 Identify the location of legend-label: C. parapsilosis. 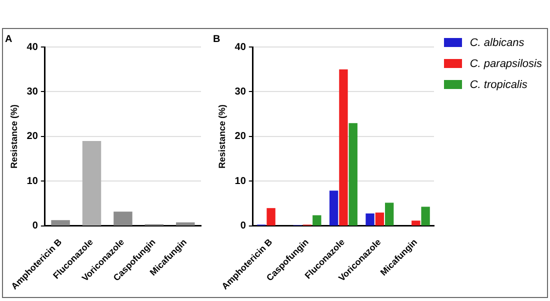
(506, 64).